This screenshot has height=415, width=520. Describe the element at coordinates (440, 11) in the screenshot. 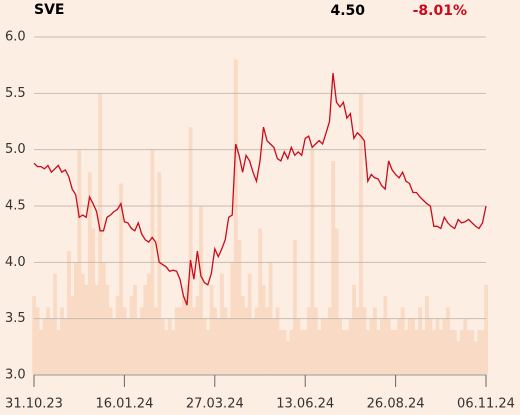

I see `price-change: -8.01%` at that location.